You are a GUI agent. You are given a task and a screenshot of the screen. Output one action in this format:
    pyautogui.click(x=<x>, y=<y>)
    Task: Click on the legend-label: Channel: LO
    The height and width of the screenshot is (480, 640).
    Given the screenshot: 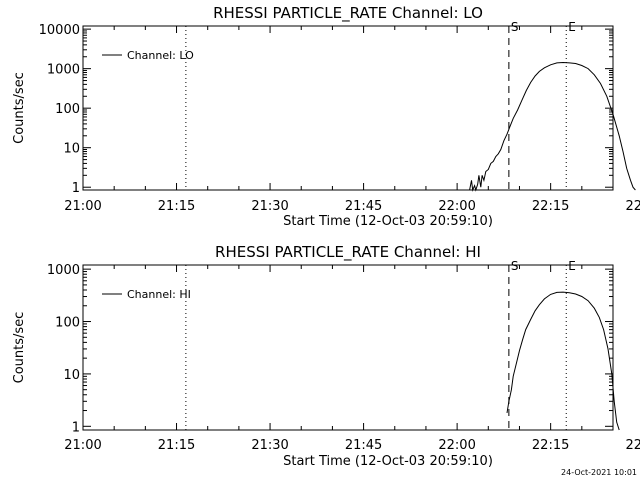 What is the action you would take?
    pyautogui.click(x=160, y=55)
    